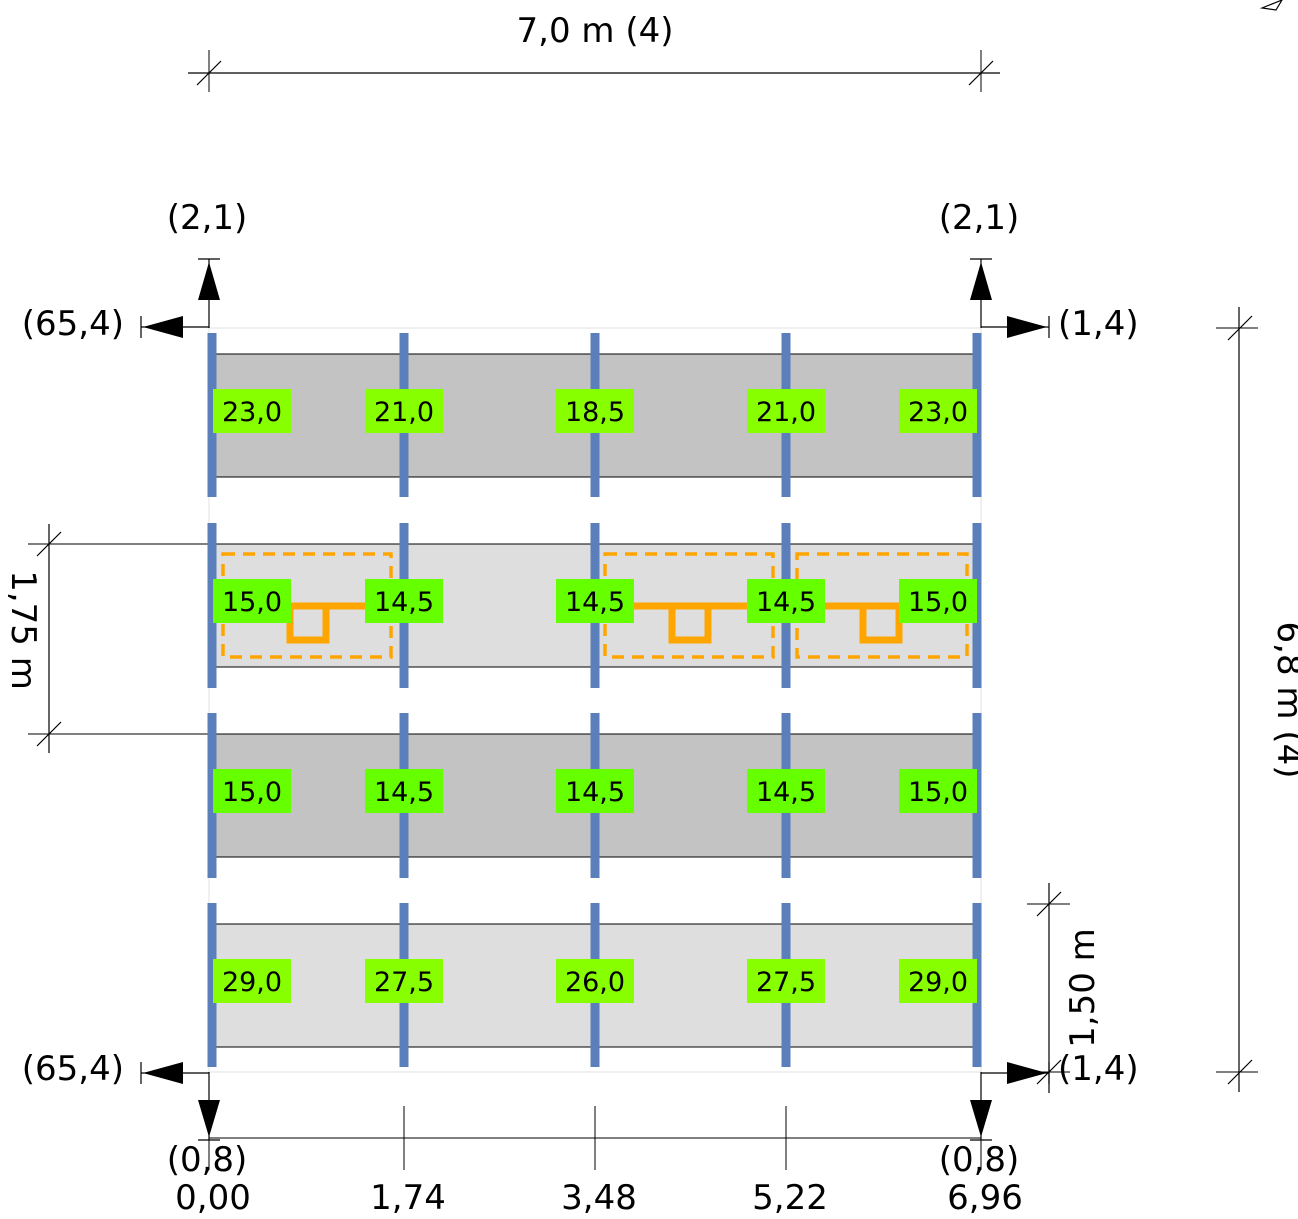 The height and width of the screenshot is (1219, 1298). What do you see at coordinates (108, 638) in the screenshot?
I see `left-dimension: 1,75 m` at bounding box center [108, 638].